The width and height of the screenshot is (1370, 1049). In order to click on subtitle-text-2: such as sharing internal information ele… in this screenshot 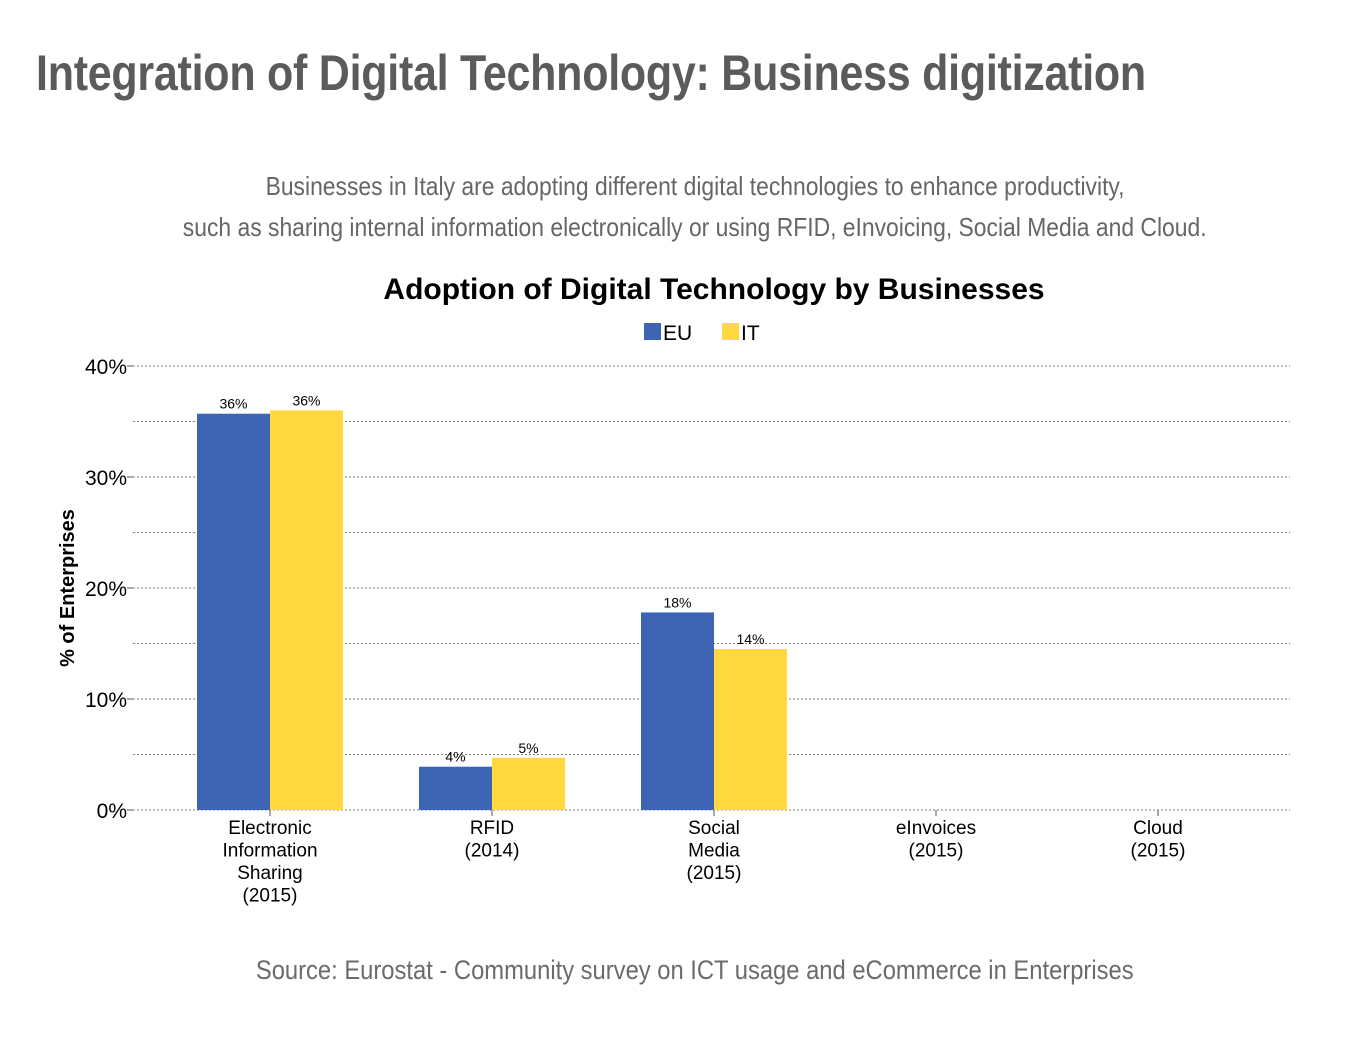, I will do `click(695, 227)`.